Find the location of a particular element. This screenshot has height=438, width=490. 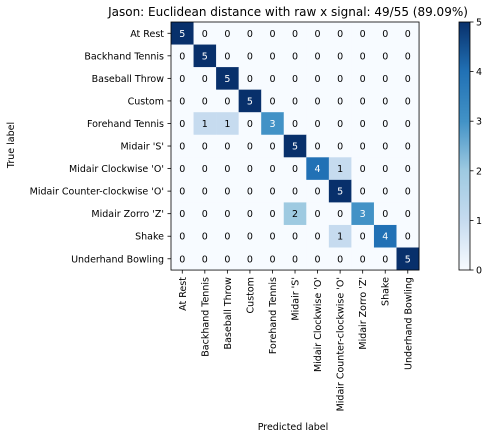

colorbar-tick-label: 5 is located at coordinates (479, 23).